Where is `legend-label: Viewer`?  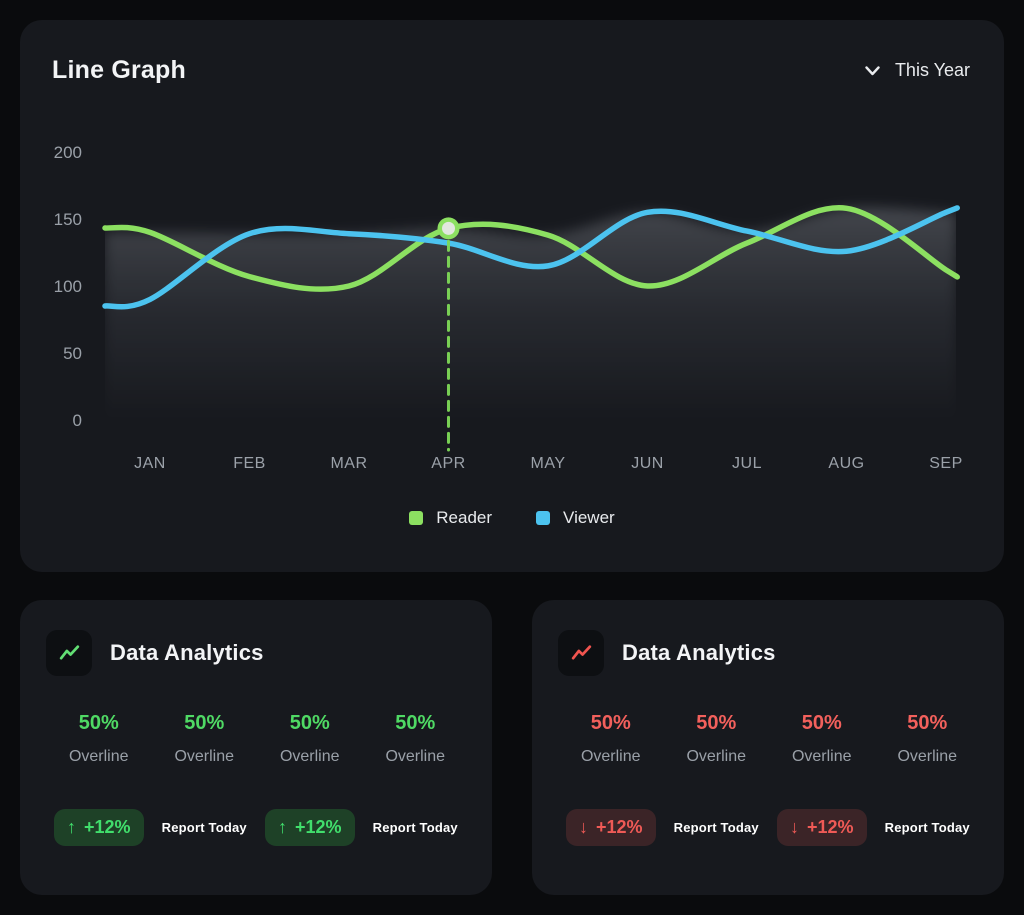 legend-label: Viewer is located at coordinates (589, 517).